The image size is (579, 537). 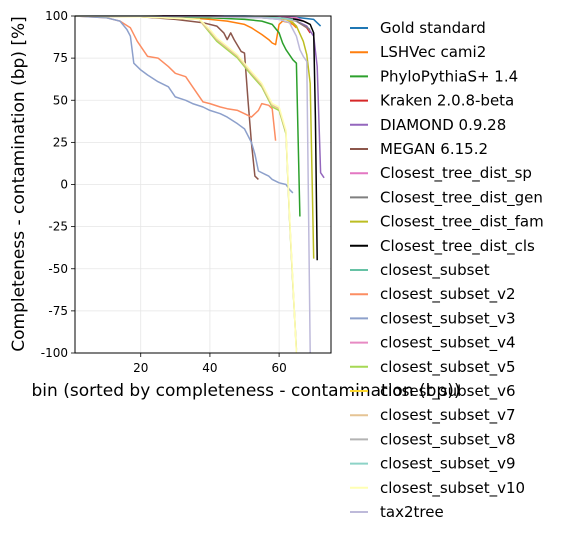 What do you see at coordinates (448, 464) in the screenshot?
I see `legend-label: closest_subset_v9` at bounding box center [448, 464].